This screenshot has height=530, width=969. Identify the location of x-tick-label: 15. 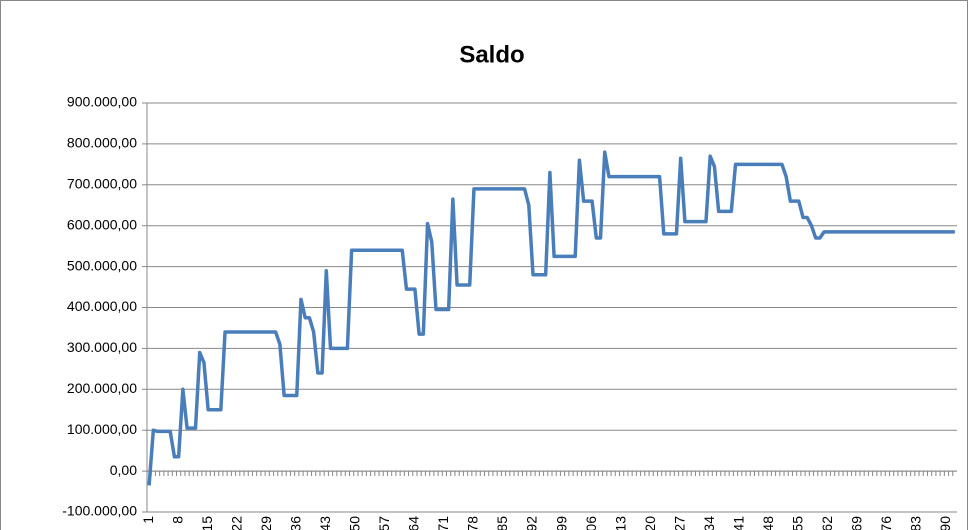
(207, 523).